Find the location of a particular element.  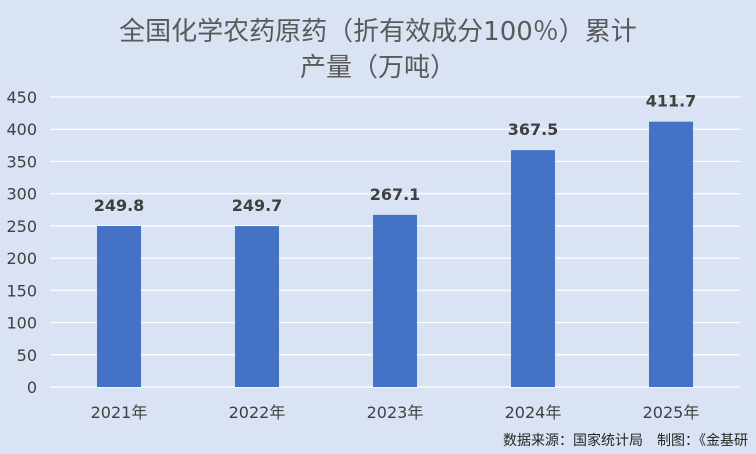

y-tick-label: 100 is located at coordinates (21, 323).